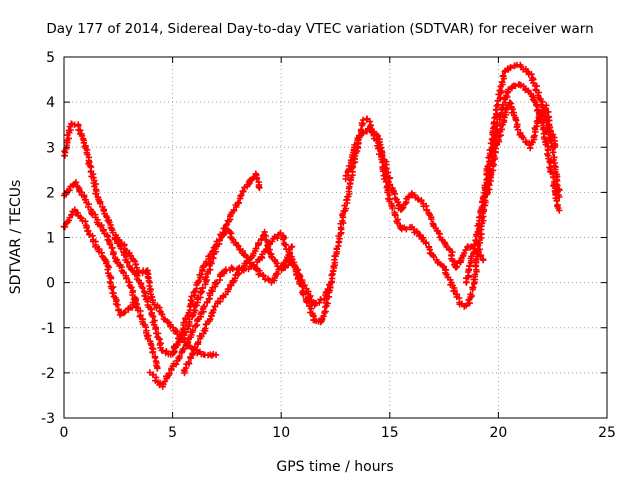 Image resolution: width=640 pixels, height=480 pixels. Describe the element at coordinates (50, 284) in the screenshot. I see `y-tick-label: 0` at that location.